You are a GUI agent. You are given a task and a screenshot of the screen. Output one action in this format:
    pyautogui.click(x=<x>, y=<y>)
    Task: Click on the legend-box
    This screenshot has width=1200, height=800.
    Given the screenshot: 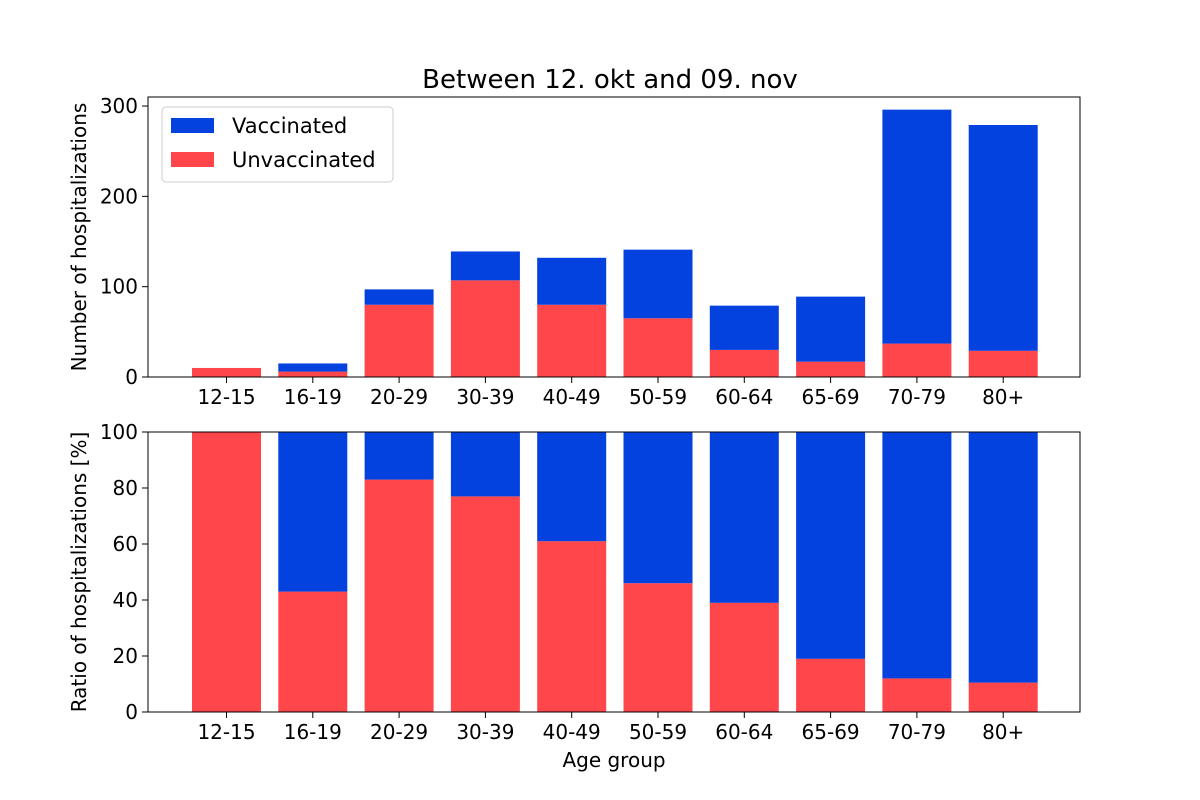 What is the action you would take?
    pyautogui.click(x=277, y=144)
    